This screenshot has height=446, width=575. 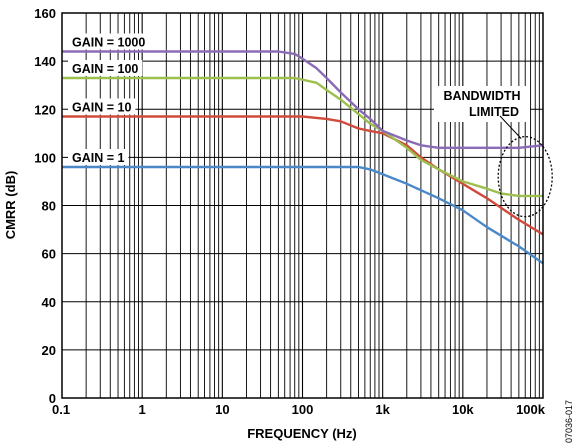 What do you see at coordinates (45, 157) in the screenshot?
I see `y-tick-label: 100` at bounding box center [45, 157].